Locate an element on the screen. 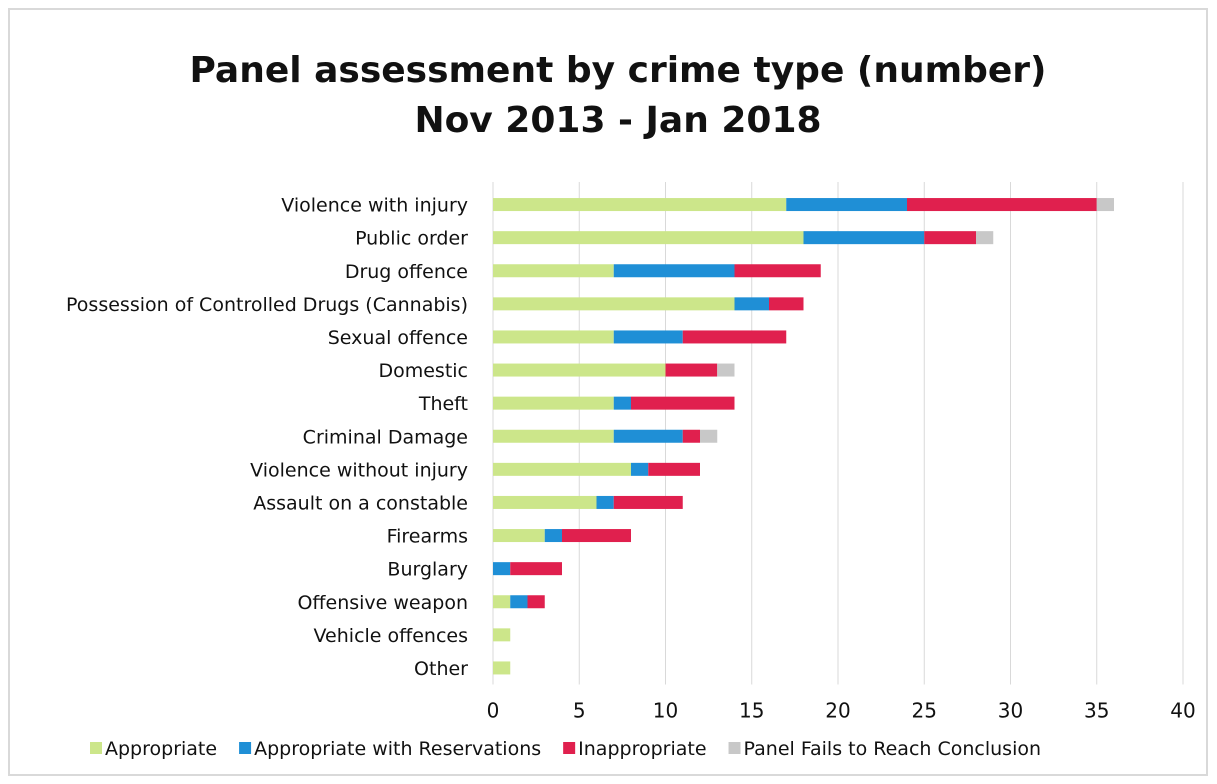 This screenshot has width=1217, height=784. x-tick-label-2: 10 is located at coordinates (665, 711).